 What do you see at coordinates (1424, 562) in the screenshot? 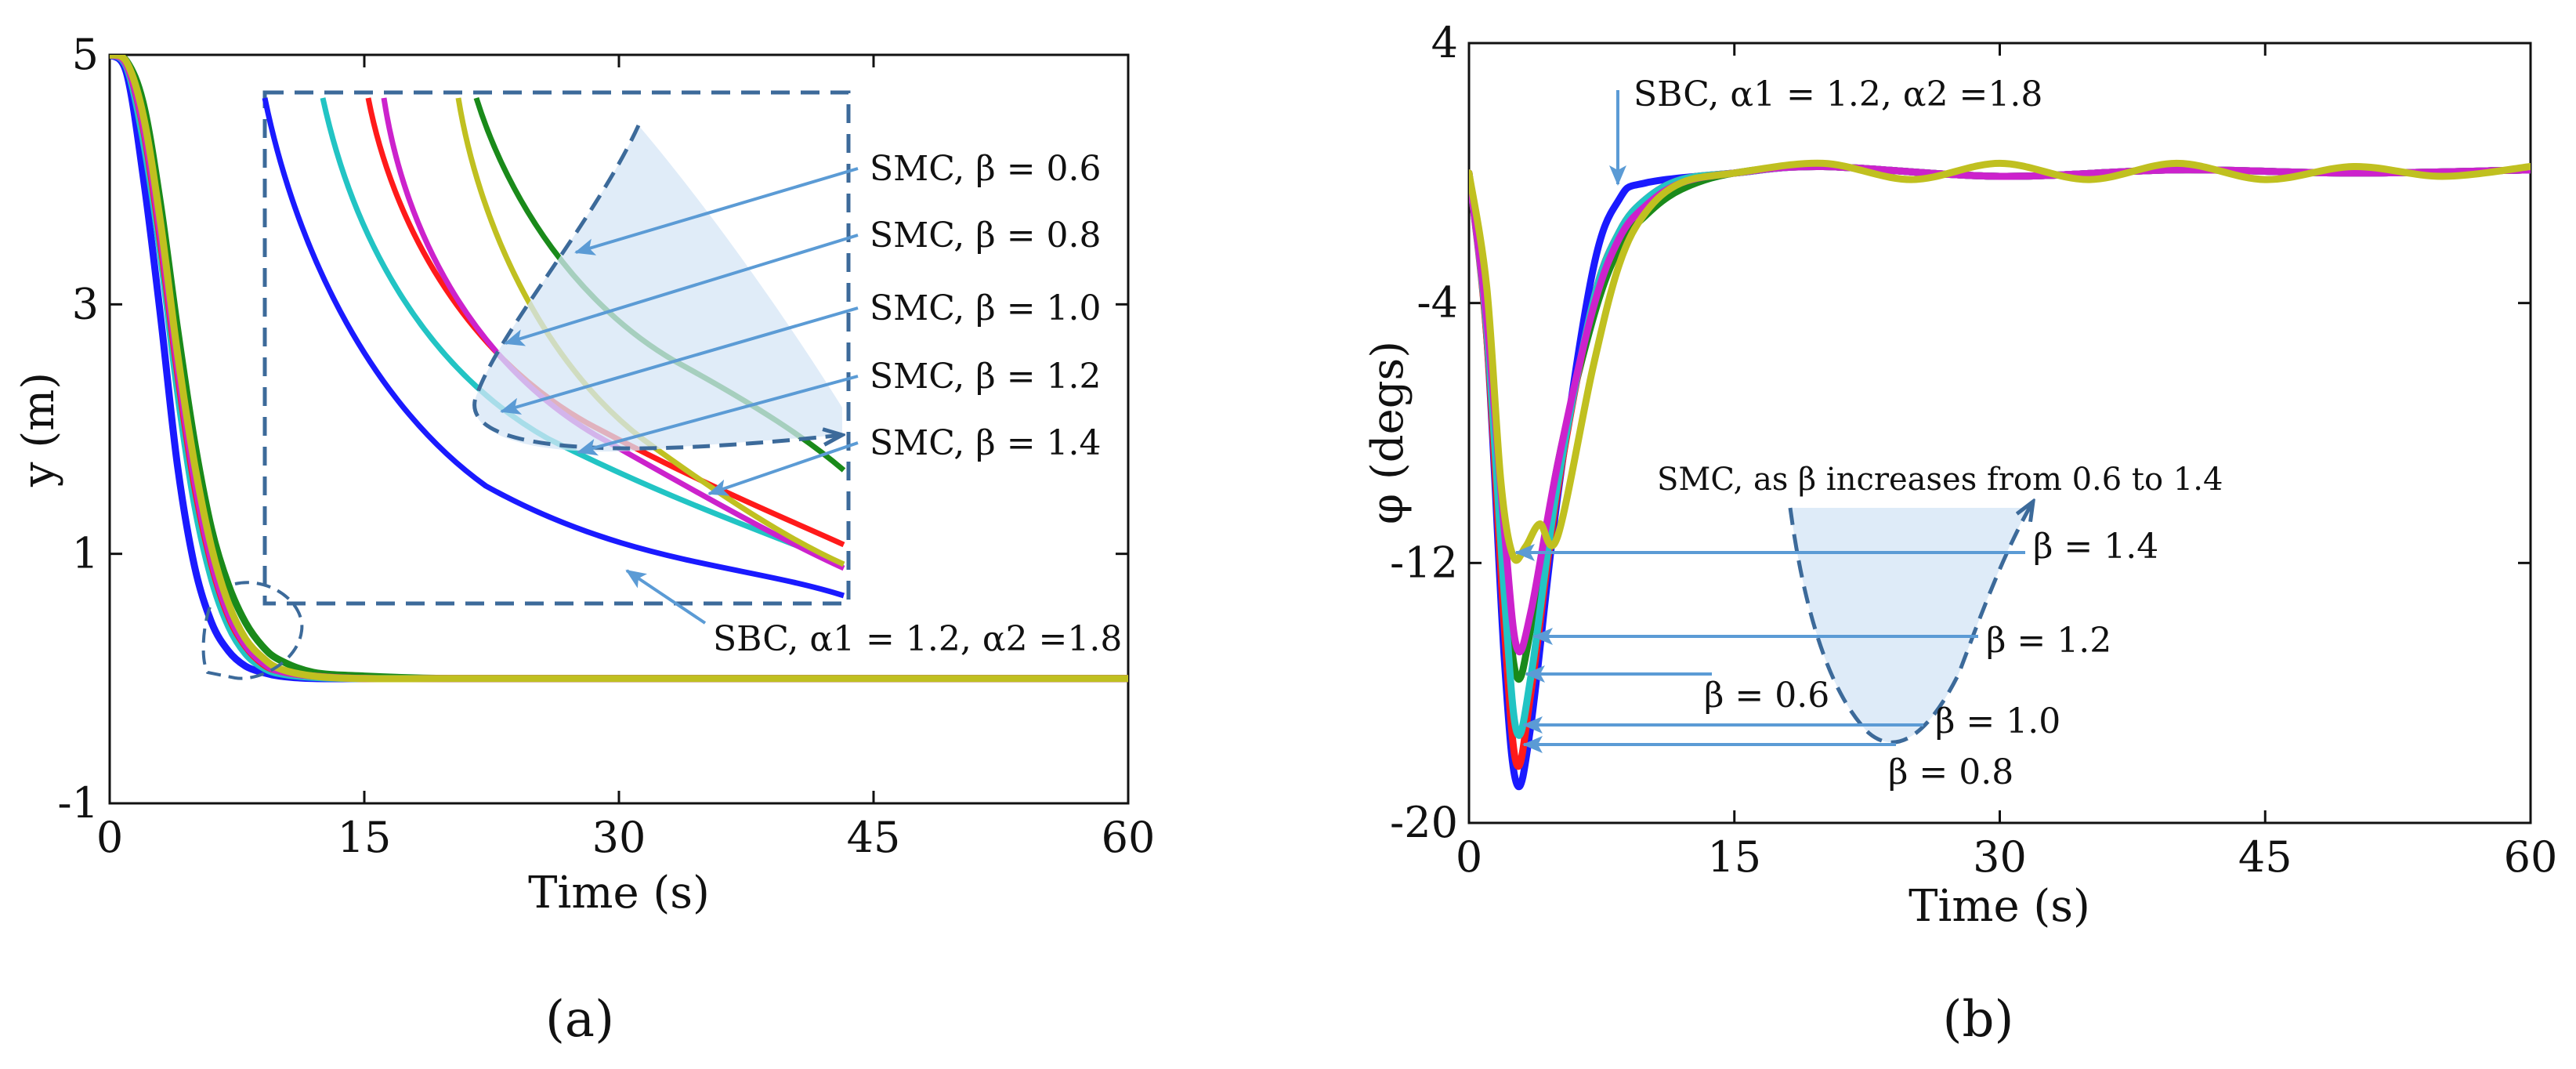
I see `chart-b-ytick-label: -12` at bounding box center [1424, 562].